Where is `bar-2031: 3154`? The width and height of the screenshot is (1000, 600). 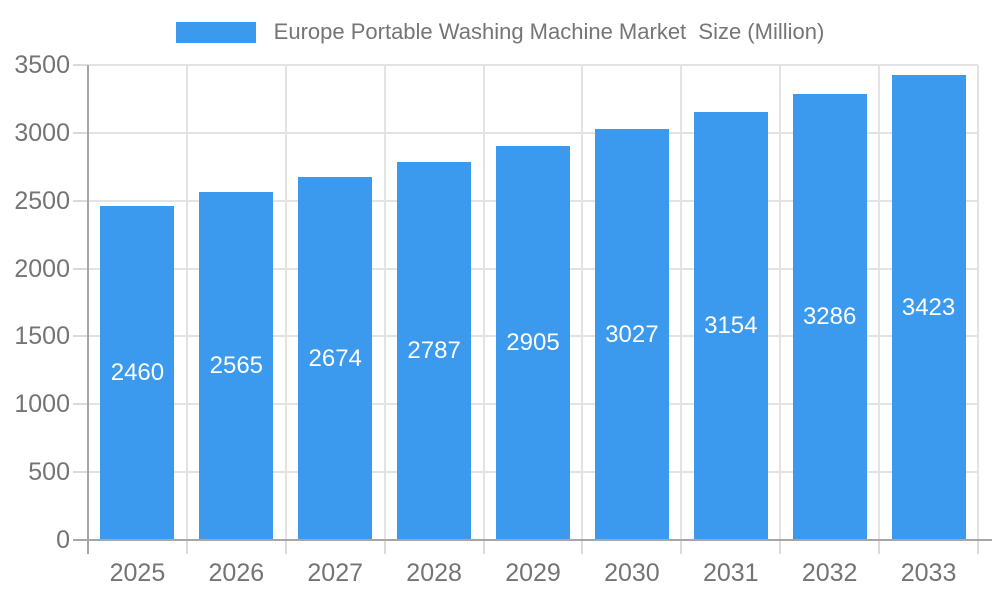
bar-2031: 3154 is located at coordinates (730, 325).